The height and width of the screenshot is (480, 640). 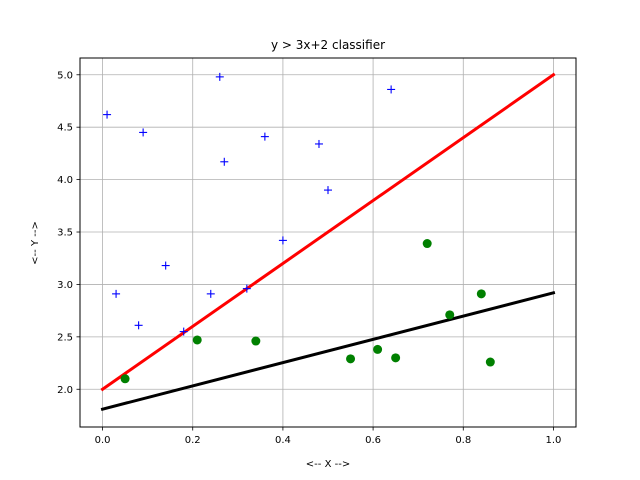 What do you see at coordinates (65, 285) in the screenshot?
I see `y-tick-label: 3.0` at bounding box center [65, 285].